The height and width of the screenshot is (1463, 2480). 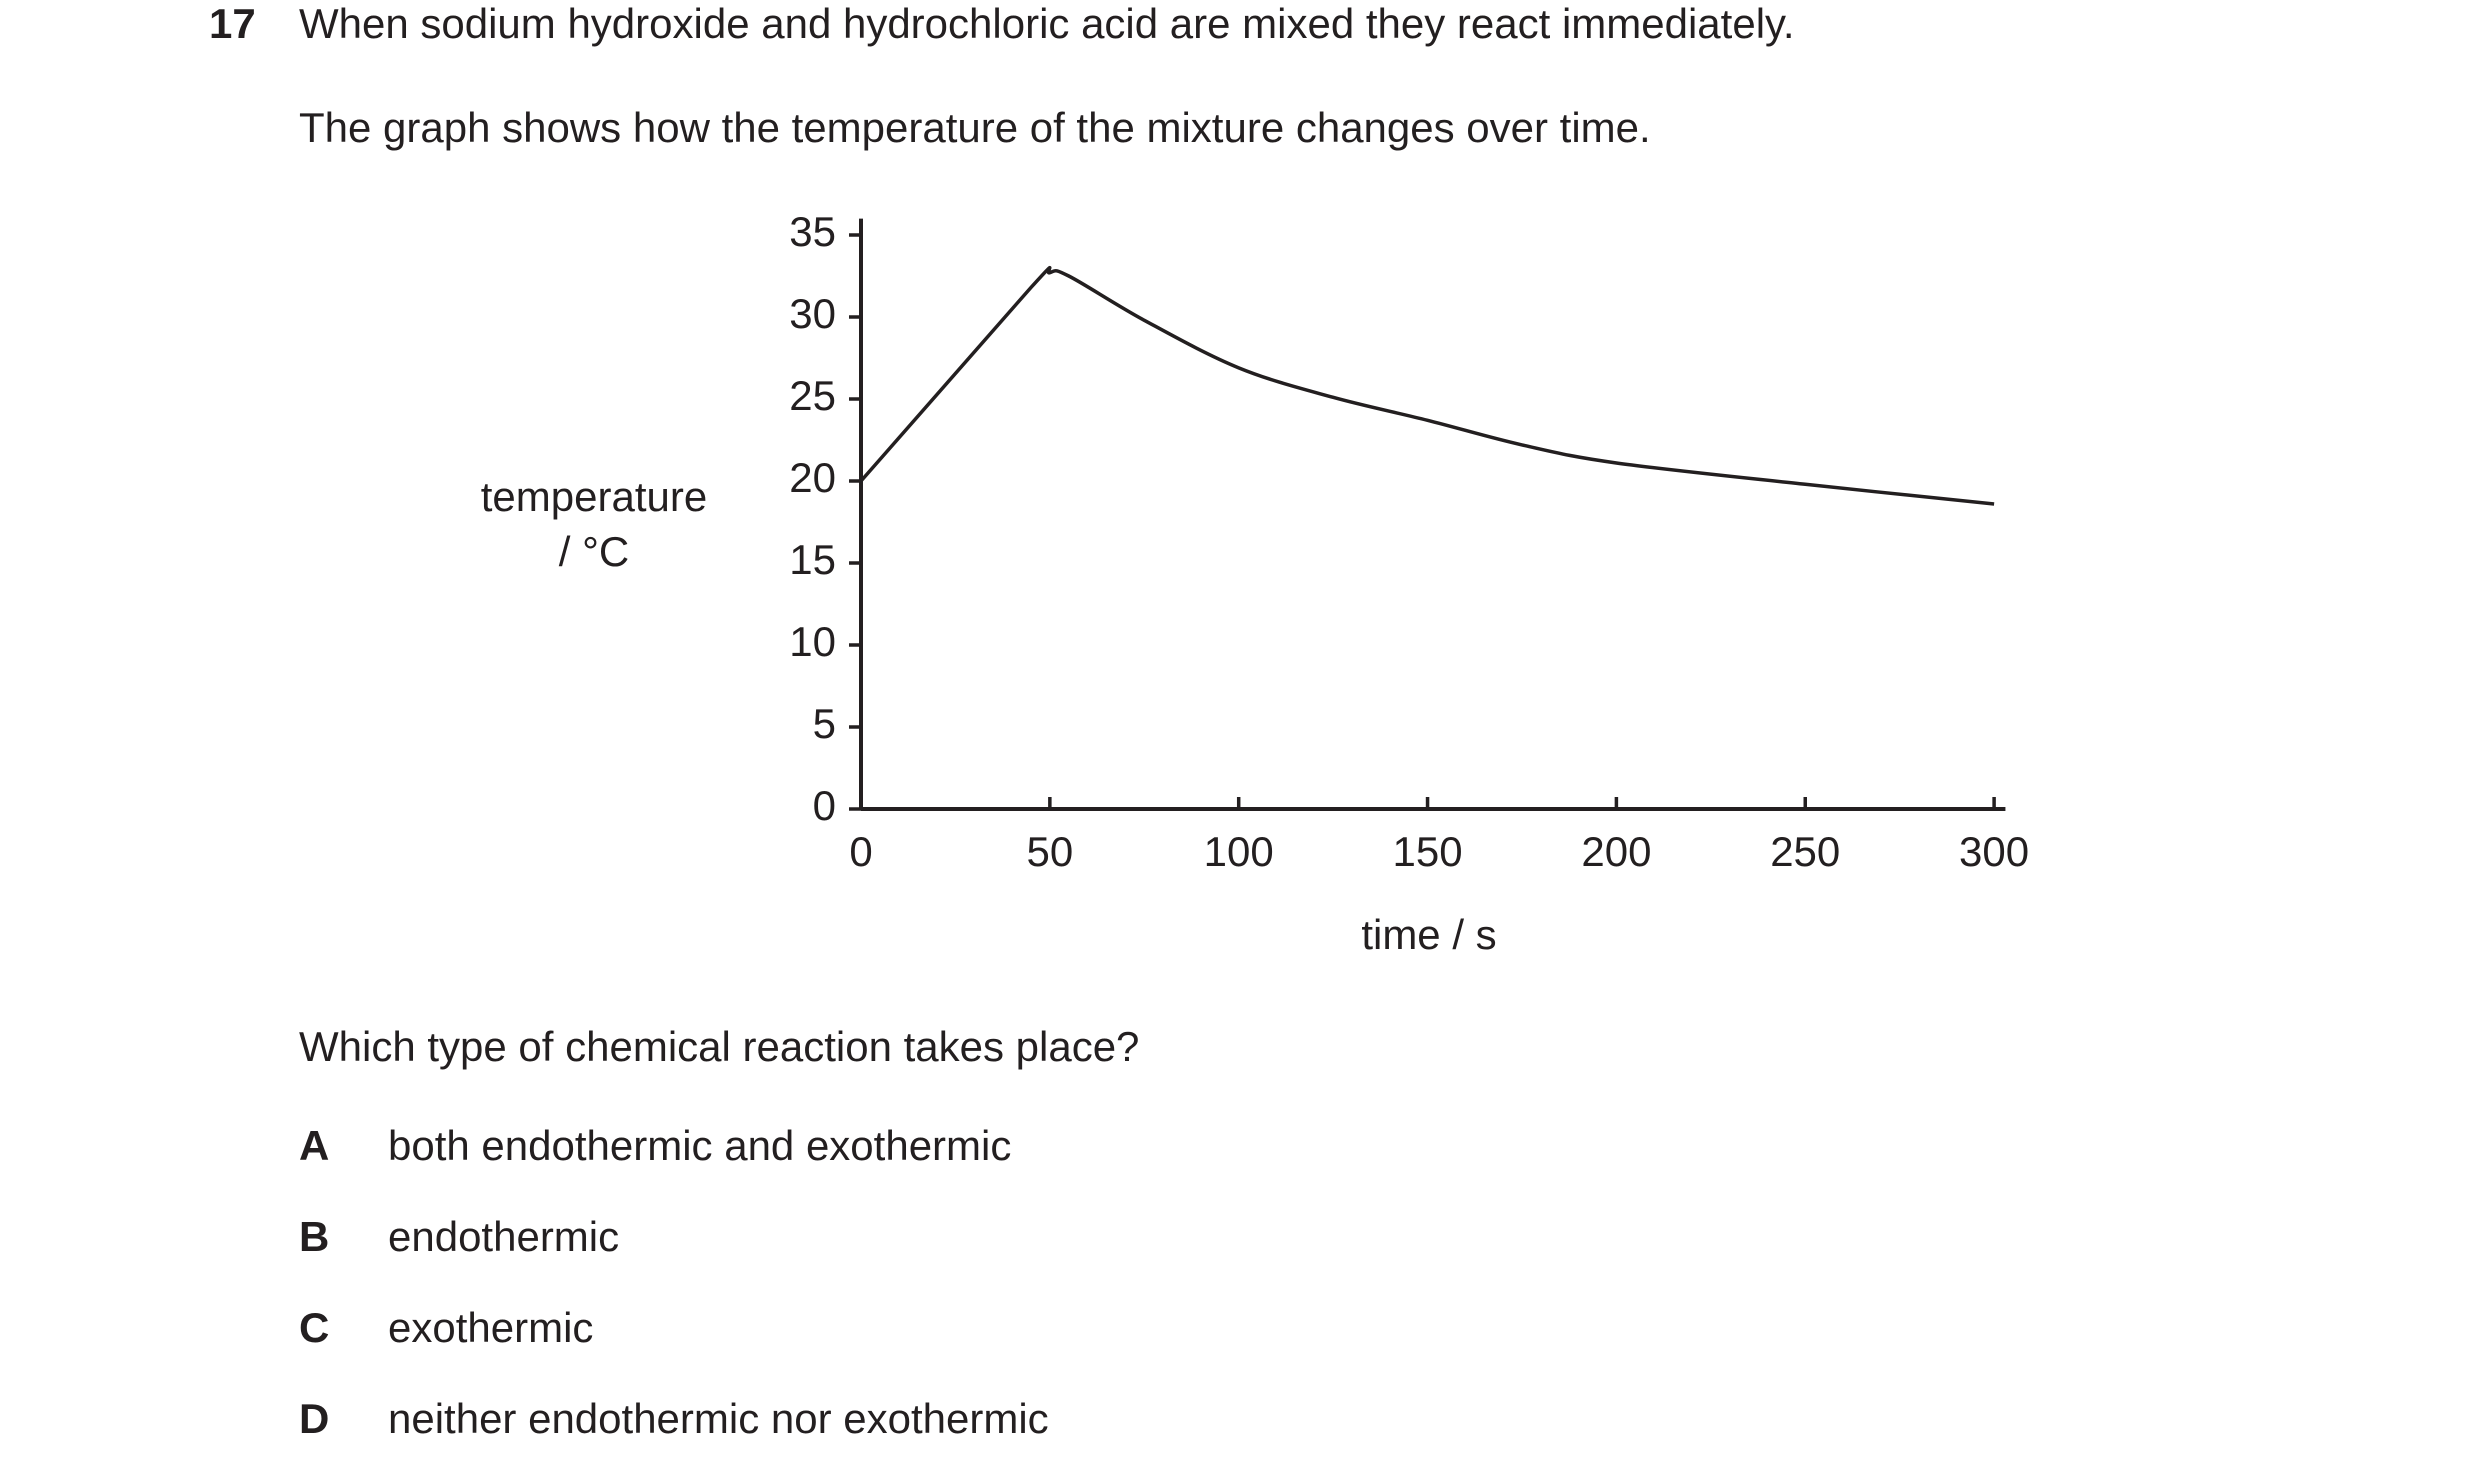 I want to click on x-tick-label: 150, so click(x=1428, y=851).